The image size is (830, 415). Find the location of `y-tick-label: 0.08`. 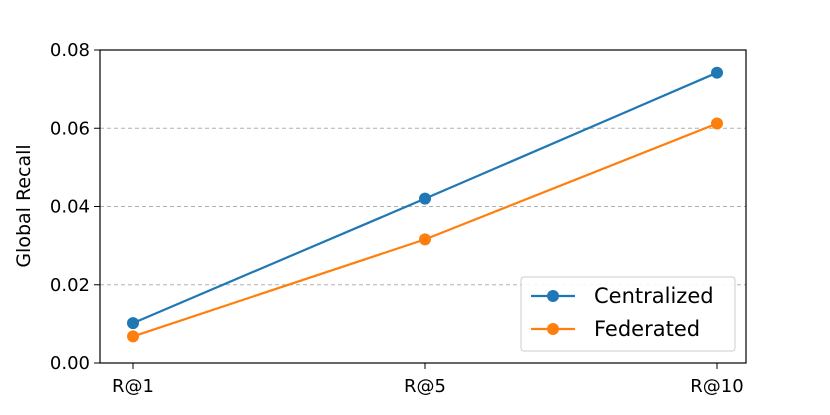

y-tick-label: 0.08 is located at coordinates (70, 50).